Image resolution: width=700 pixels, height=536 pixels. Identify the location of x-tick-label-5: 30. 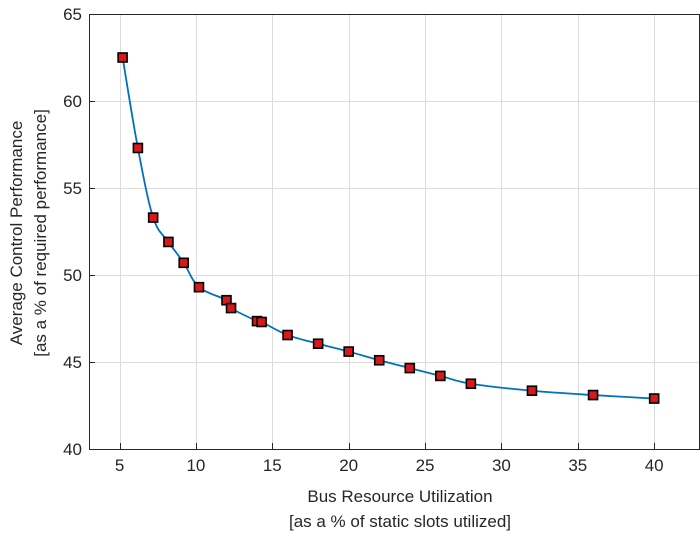
(501, 465).